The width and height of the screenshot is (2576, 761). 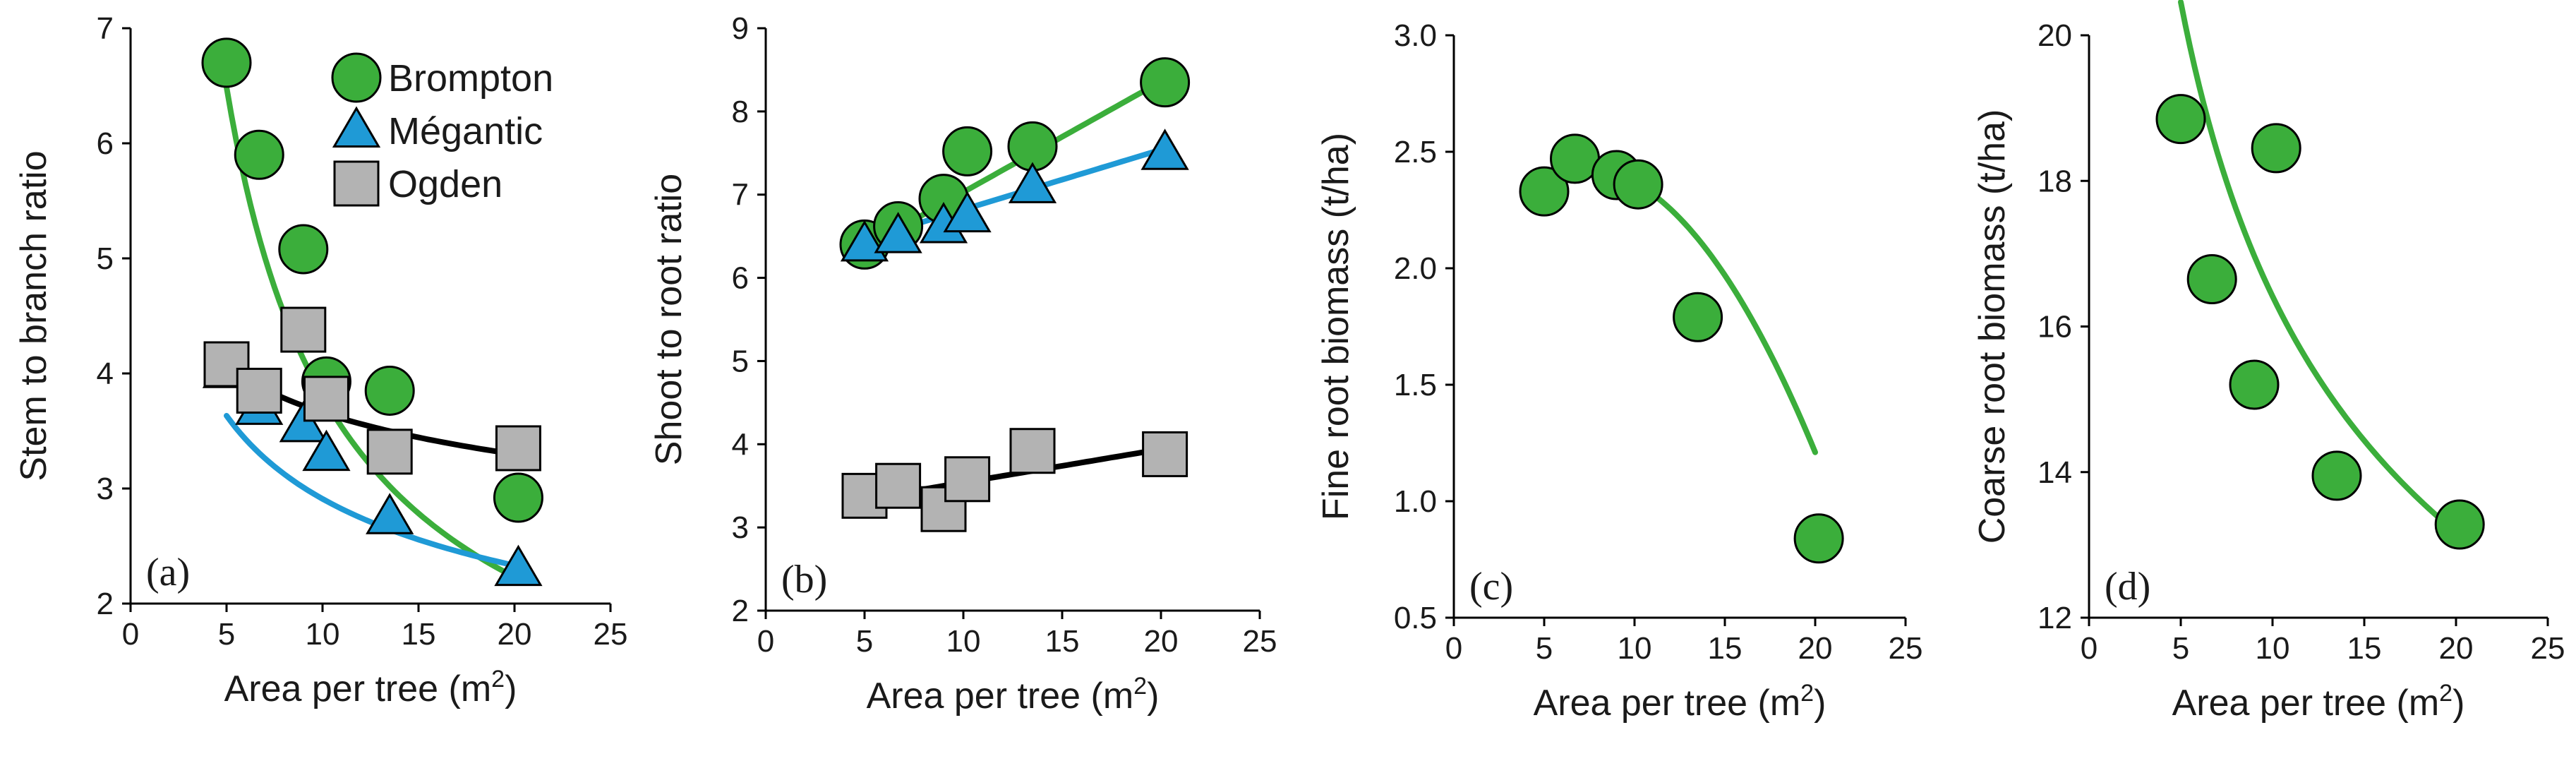 What do you see at coordinates (105, 489) in the screenshot?
I see `y-tick-label: 3` at bounding box center [105, 489].